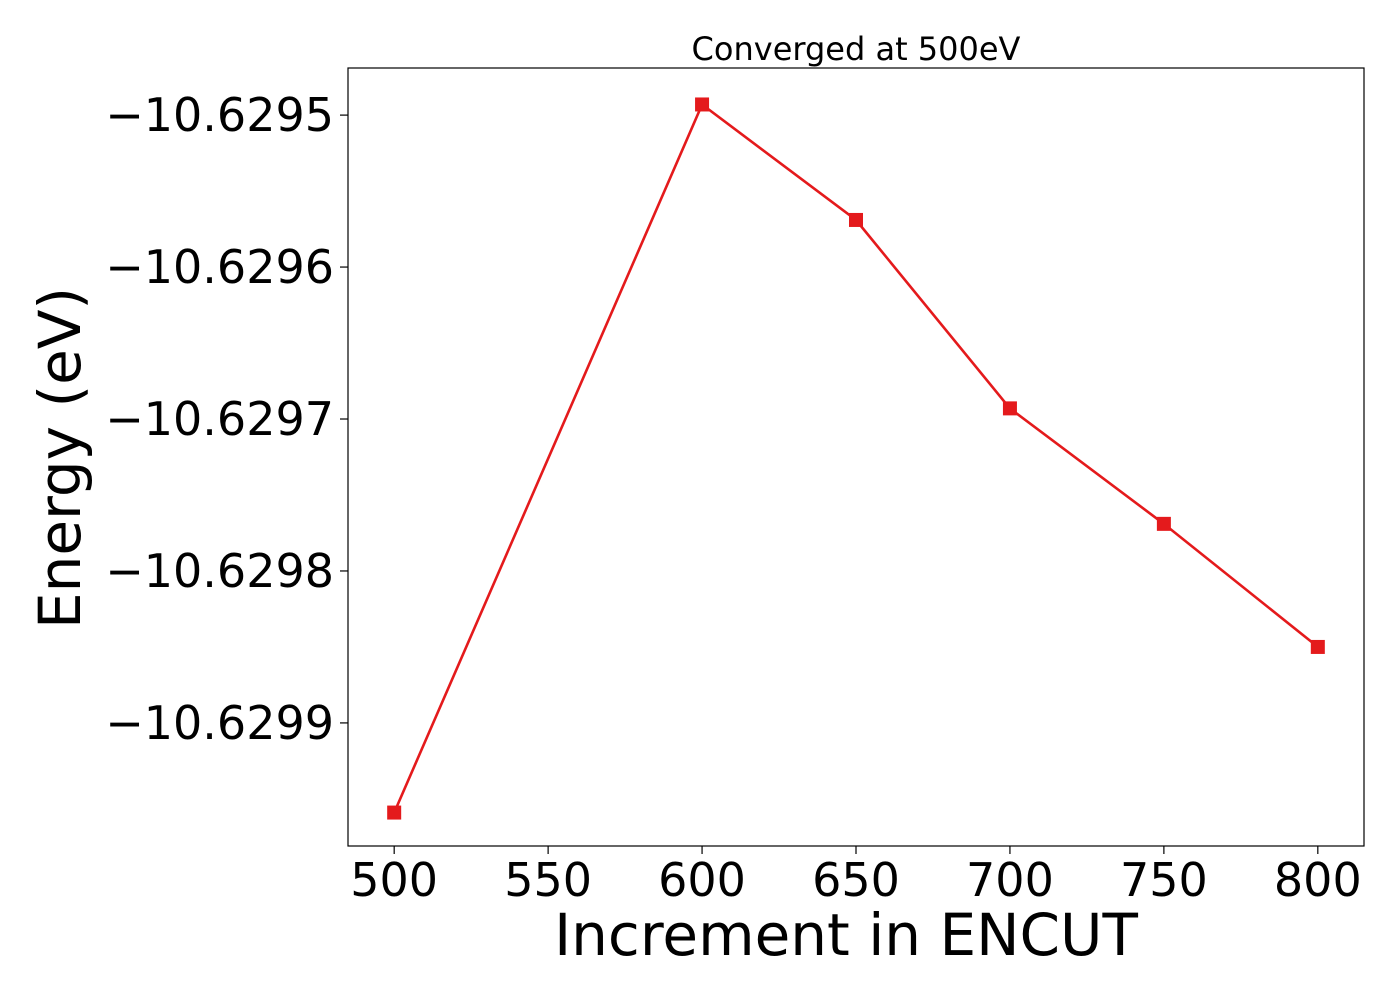 The width and height of the screenshot is (1400, 1000). Describe the element at coordinates (548, 880) in the screenshot. I see `x-tick-label: 550` at that location.